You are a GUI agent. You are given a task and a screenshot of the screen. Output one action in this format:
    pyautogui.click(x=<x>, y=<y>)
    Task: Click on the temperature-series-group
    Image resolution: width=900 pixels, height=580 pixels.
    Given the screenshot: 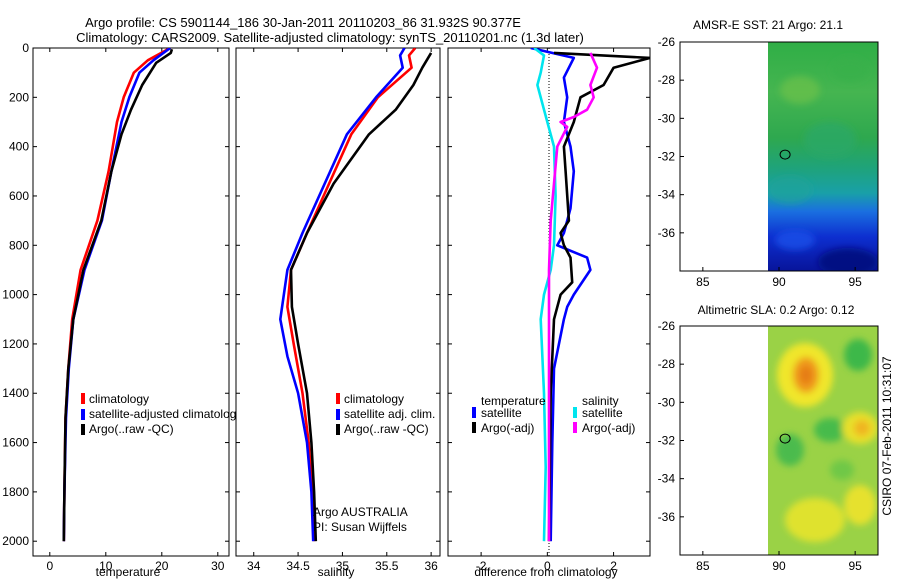 What is the action you would take?
    pyautogui.click(x=118, y=295)
    